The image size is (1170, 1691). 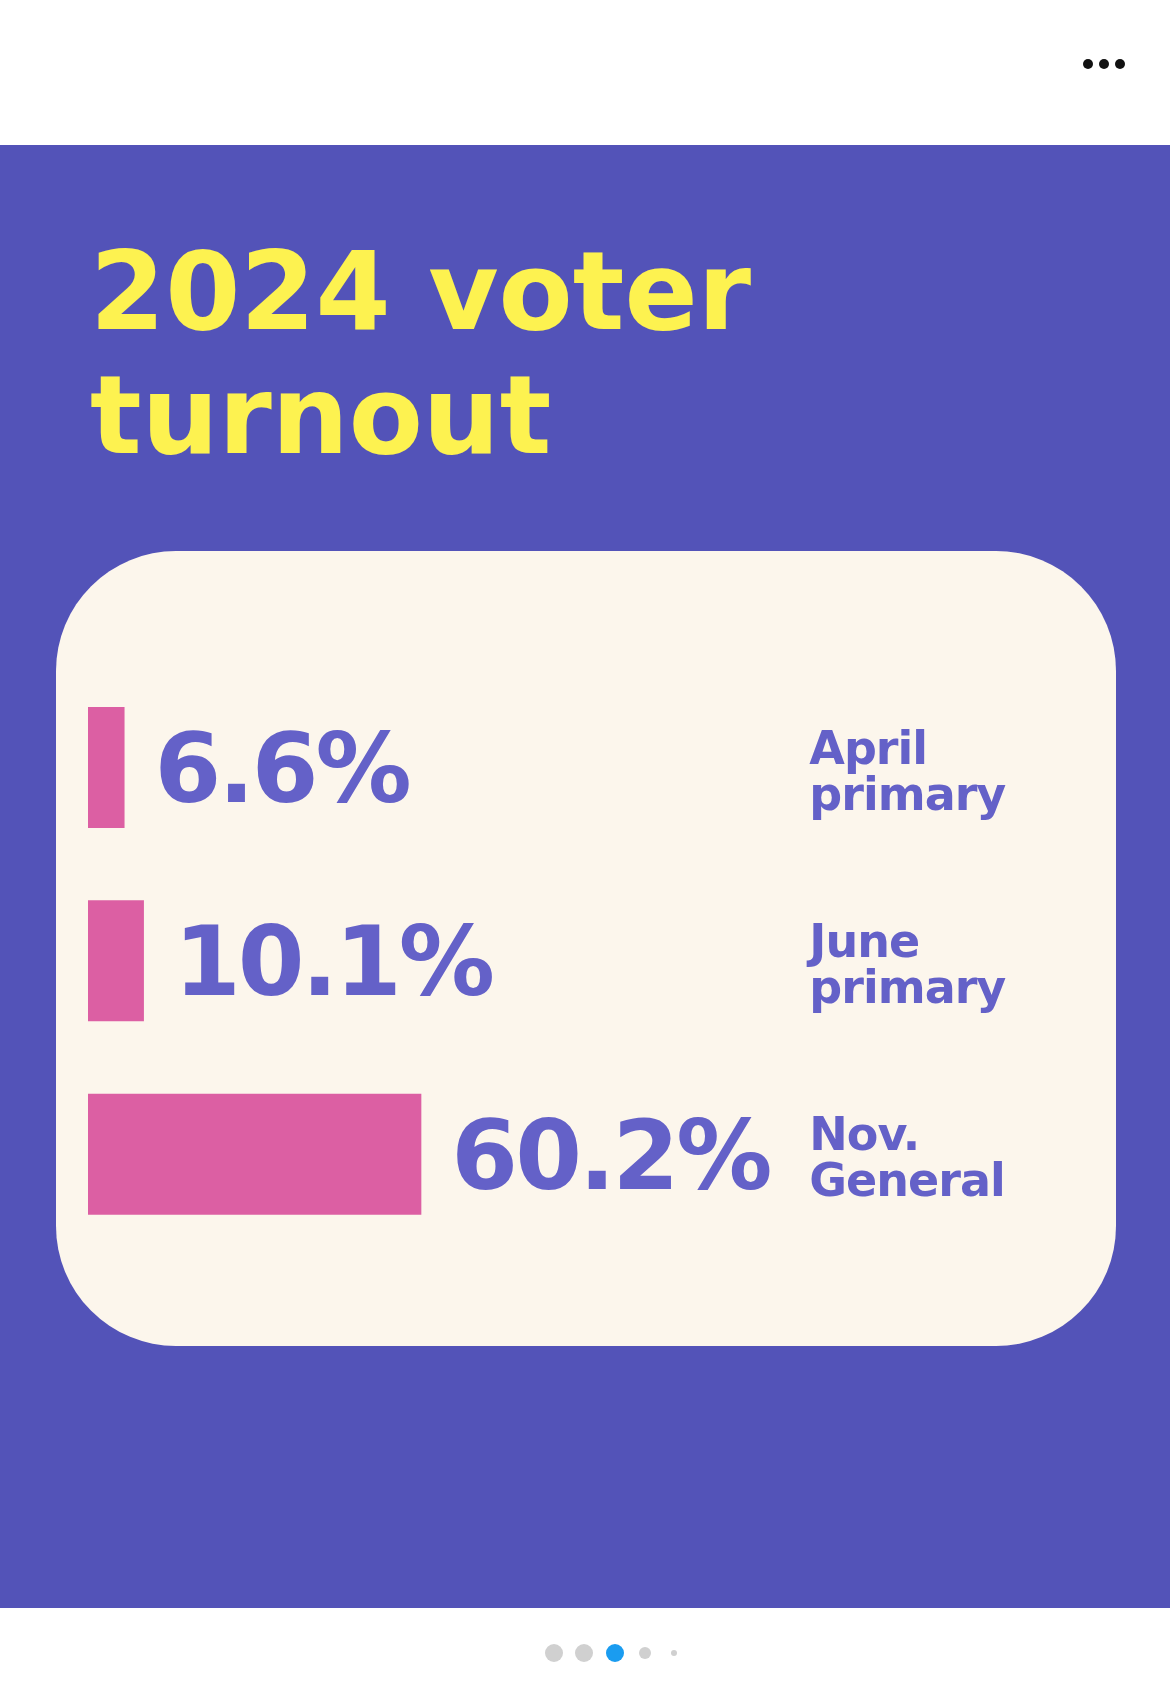 I want to click on y-tick-label: Nov. General, so click(x=907, y=1157).